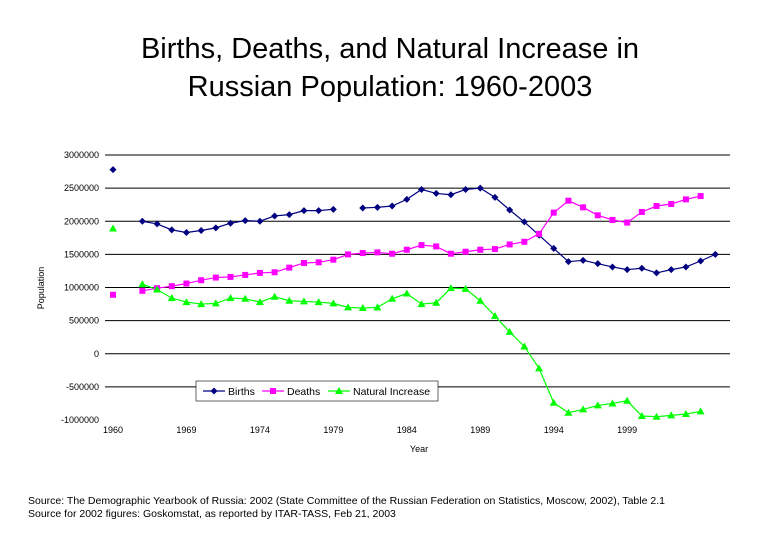  I want to click on chart-legend: Births Deaths Natural Increase, so click(317, 391).